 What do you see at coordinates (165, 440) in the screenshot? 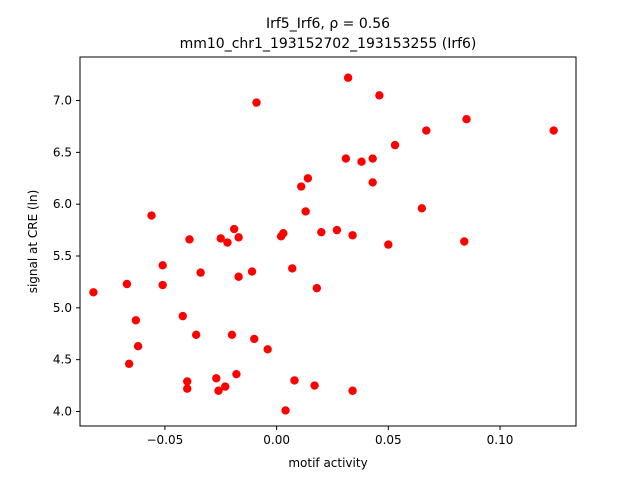
I see `x-tick-label-0: −0.05` at bounding box center [165, 440].